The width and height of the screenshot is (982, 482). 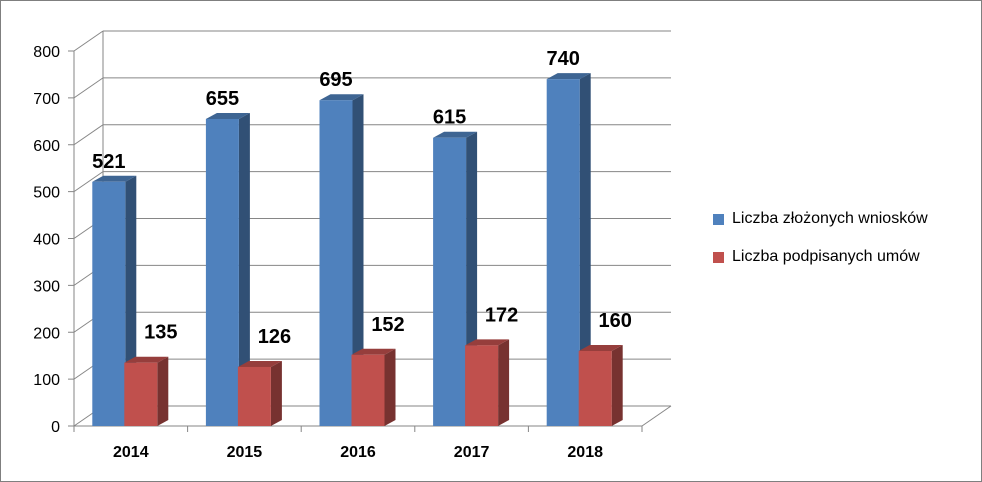 What do you see at coordinates (718, 257) in the screenshot?
I see `legend-swatch-contracts` at bounding box center [718, 257].